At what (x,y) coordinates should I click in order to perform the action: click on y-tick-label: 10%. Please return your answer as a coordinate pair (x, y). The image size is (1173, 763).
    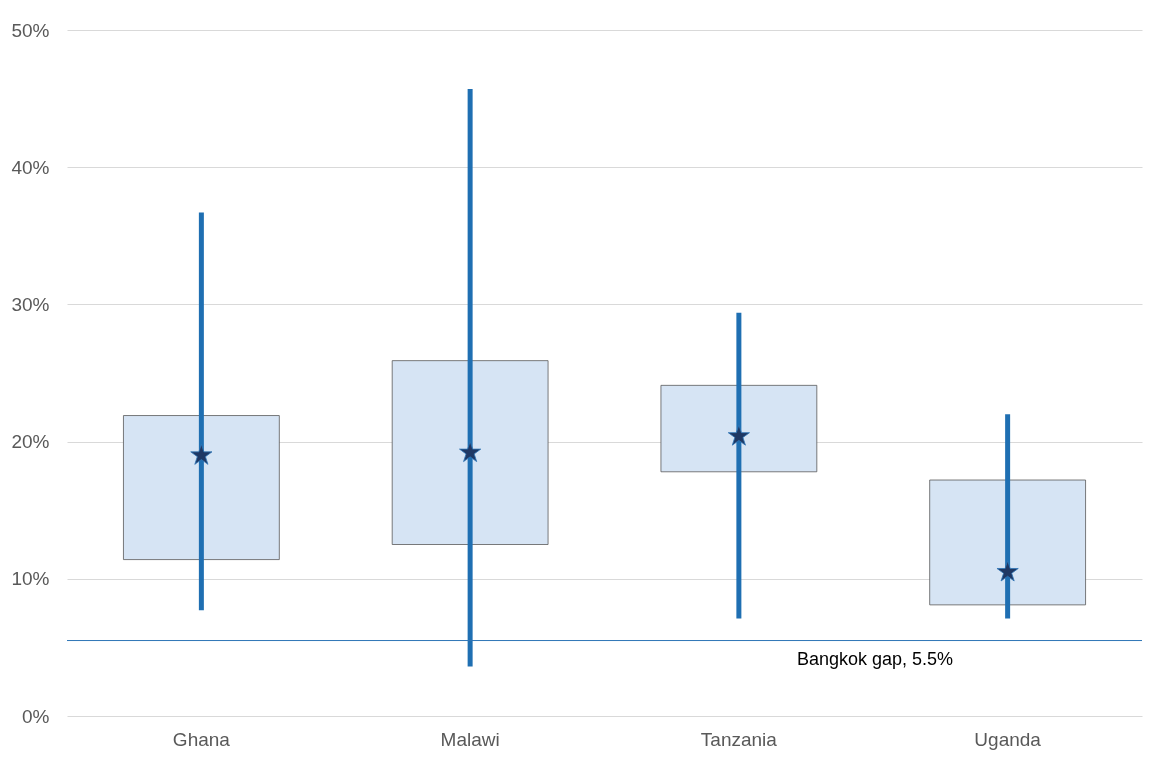
    Looking at the image, I should click on (30, 579).